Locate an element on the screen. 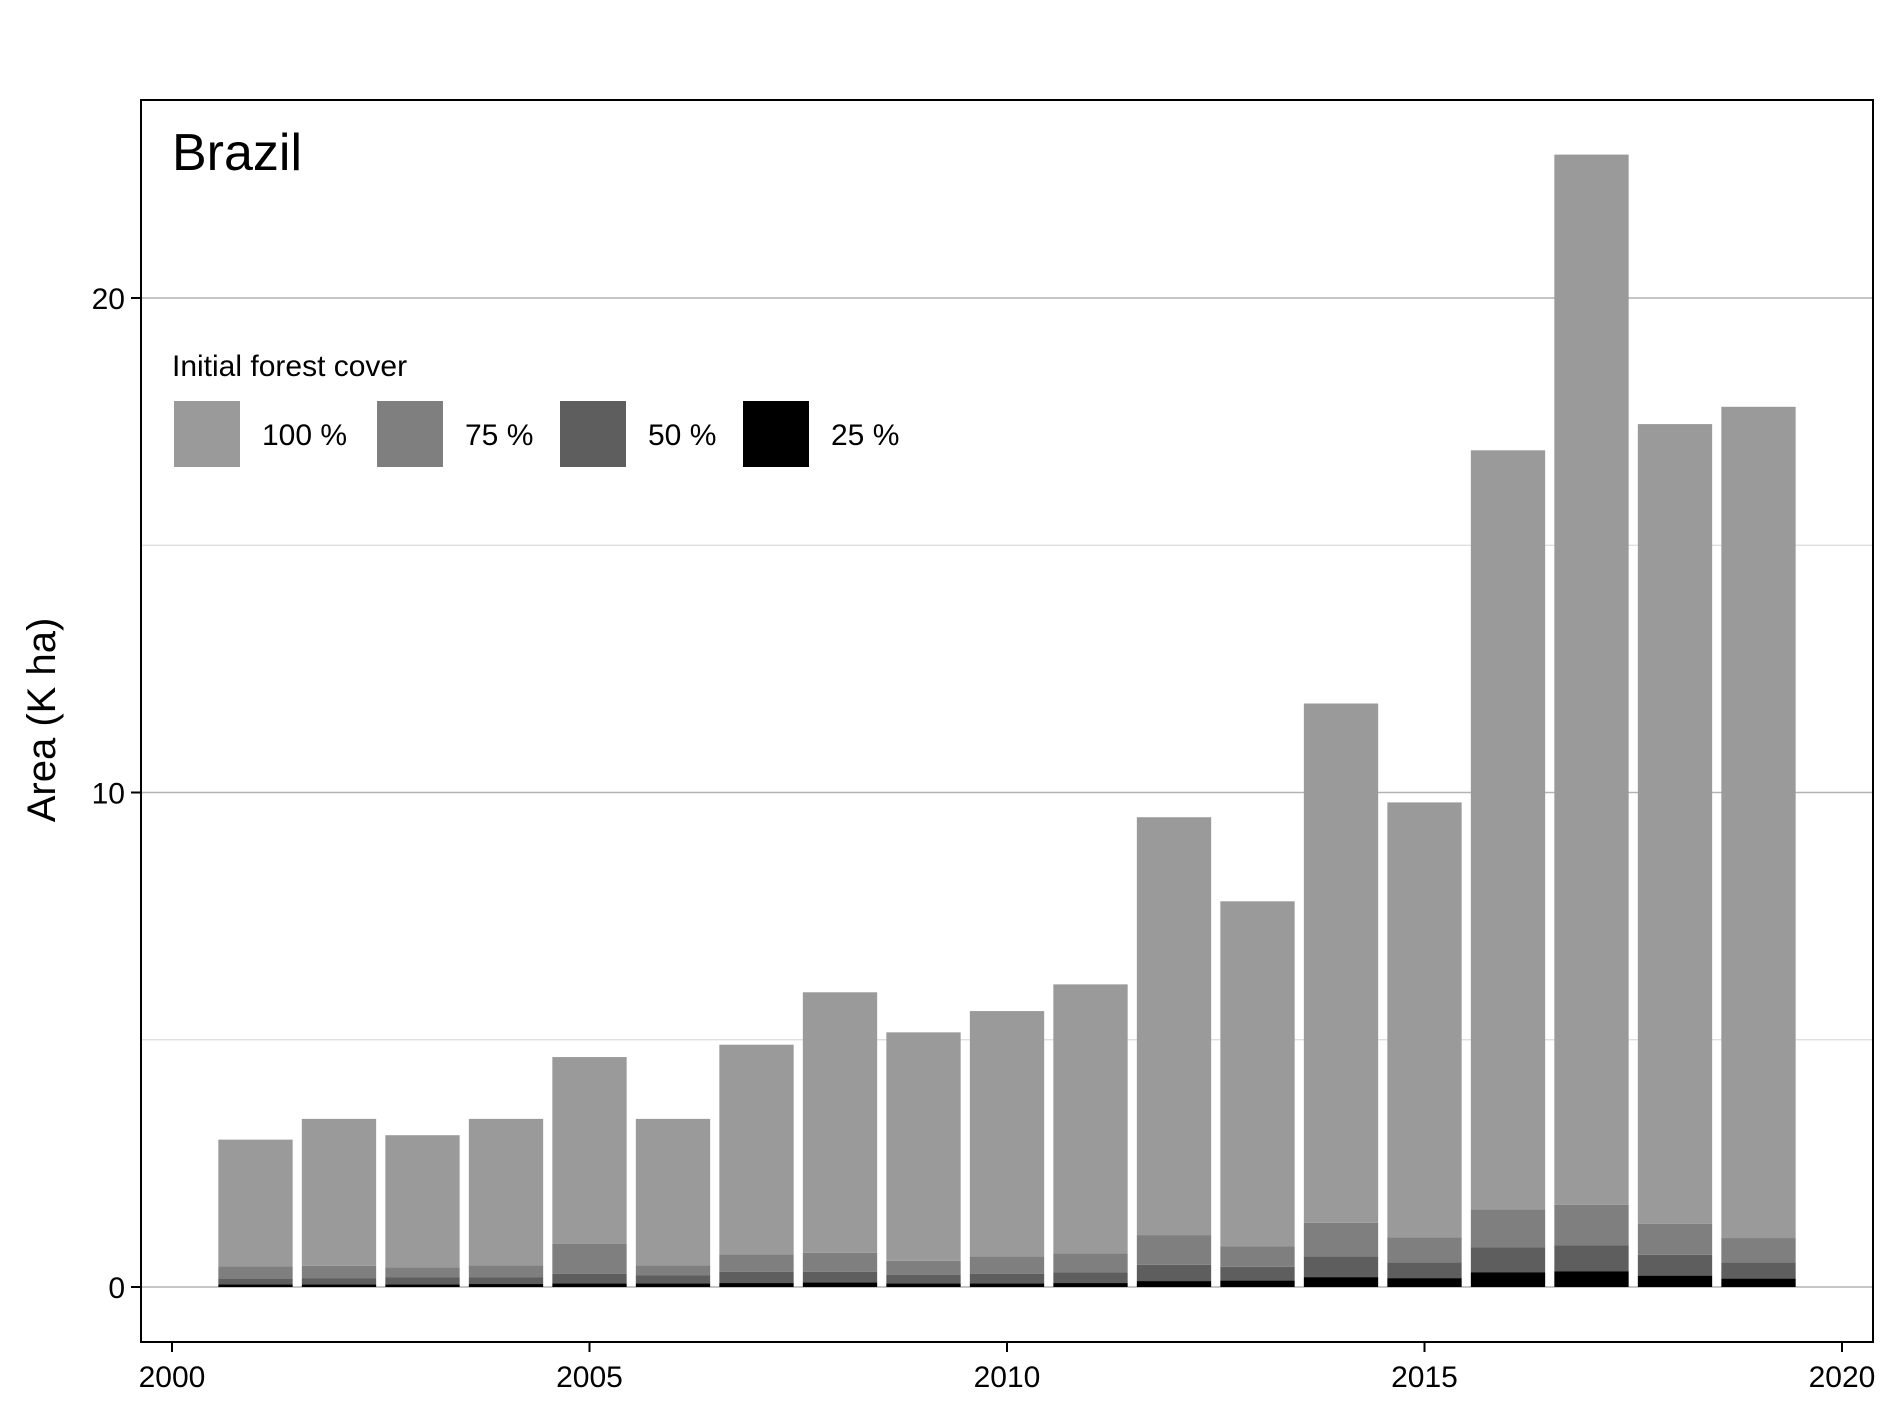 The height and width of the screenshot is (1417, 1889). y-tick-label: 10 is located at coordinates (108, 794).